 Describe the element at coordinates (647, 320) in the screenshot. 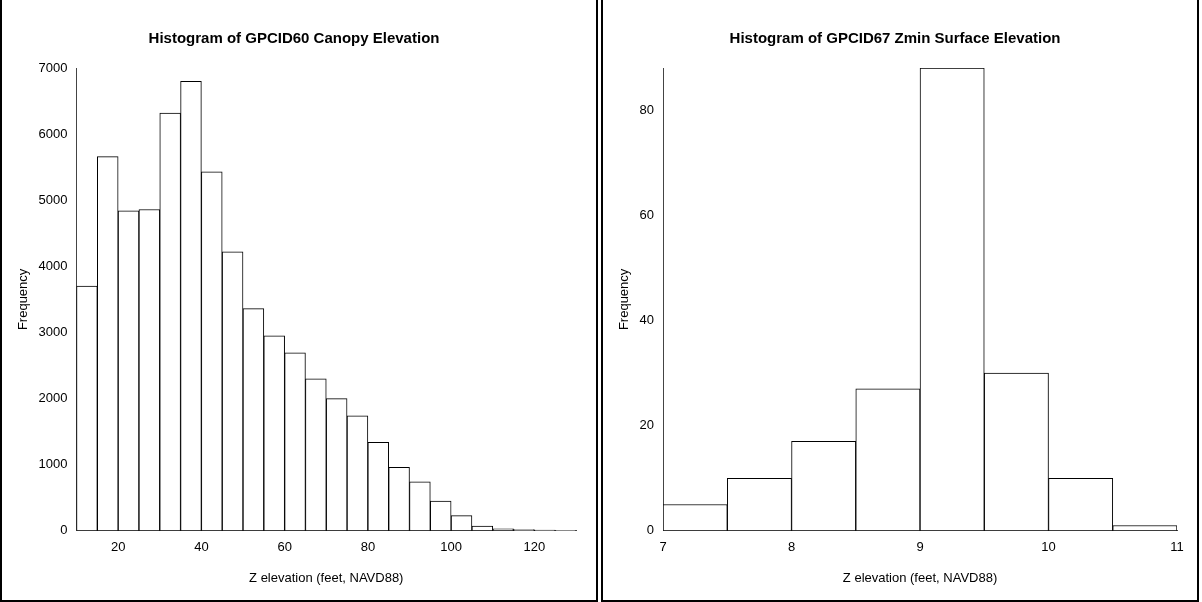

I see `y-tick-label: 40` at that location.